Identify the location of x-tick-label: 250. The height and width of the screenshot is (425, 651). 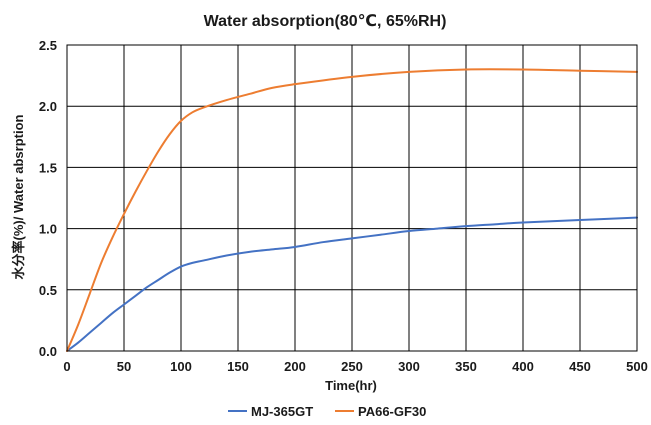
(352, 366).